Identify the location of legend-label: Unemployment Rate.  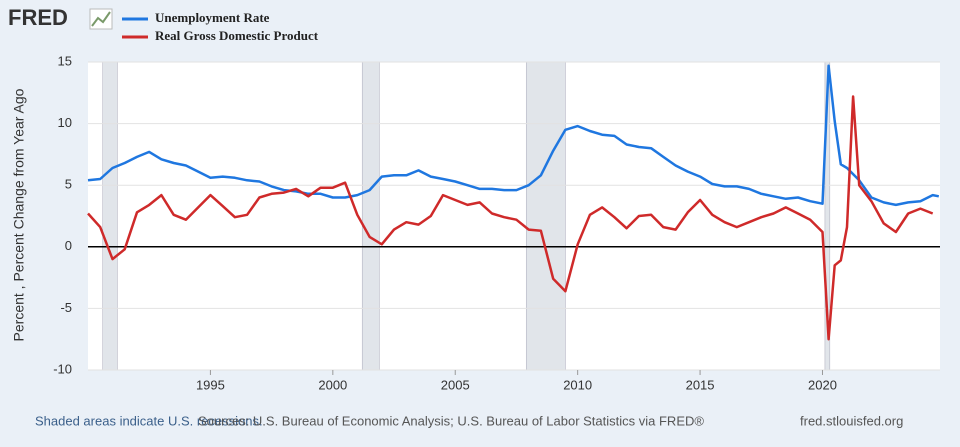
(212, 17).